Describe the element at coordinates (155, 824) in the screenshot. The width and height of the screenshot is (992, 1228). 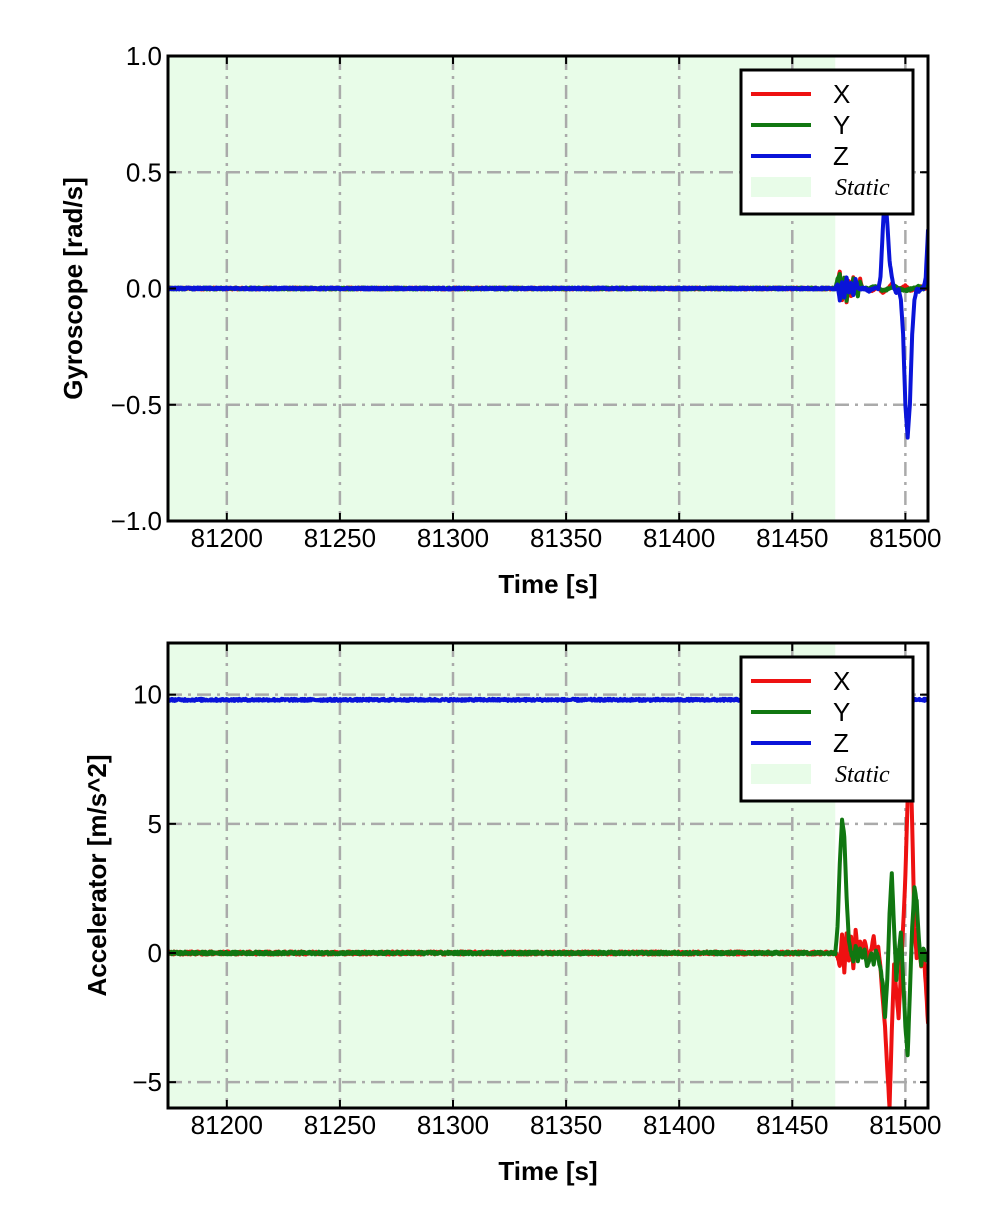
I see `accel-y-tick-label-2: 5` at that location.